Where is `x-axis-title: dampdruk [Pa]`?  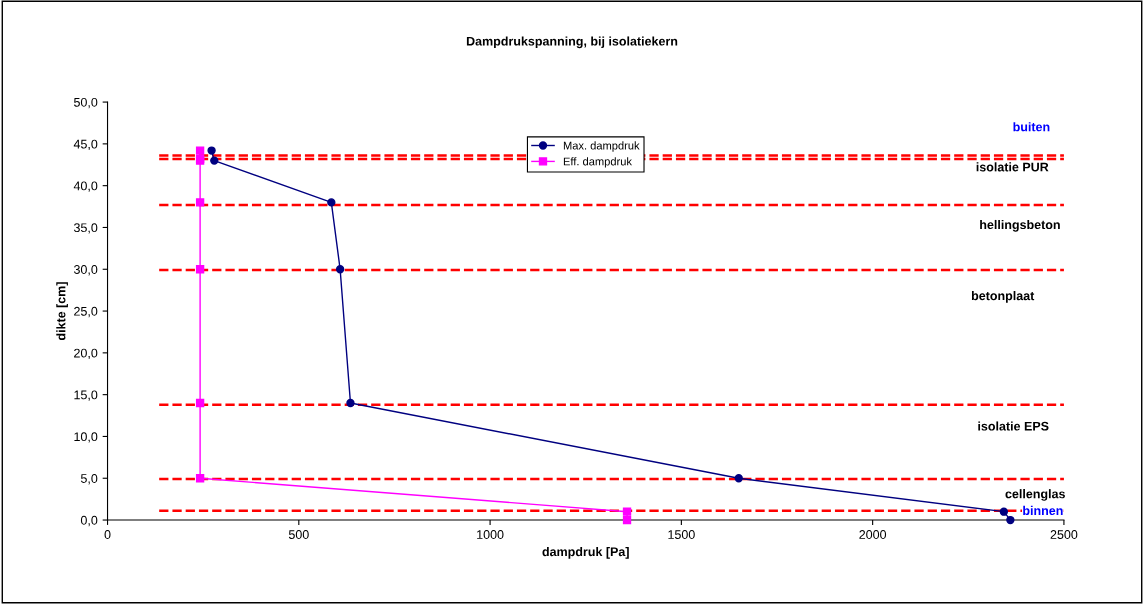 x-axis-title: dampdruk [Pa] is located at coordinates (585, 552).